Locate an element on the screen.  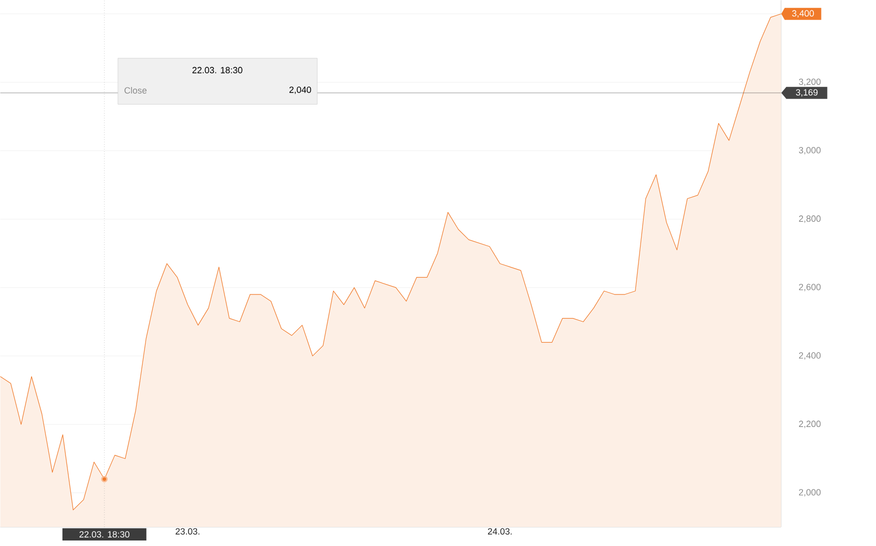
x-tick-label: 22.03. 18:30 is located at coordinates (105, 534).